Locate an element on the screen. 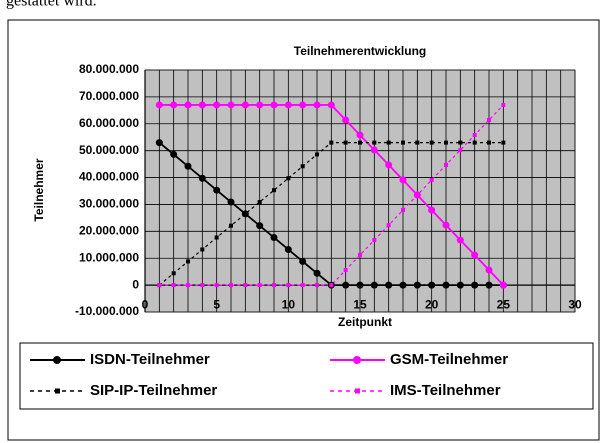  x-axis-title: Zeitpunkt is located at coordinates (365, 322).